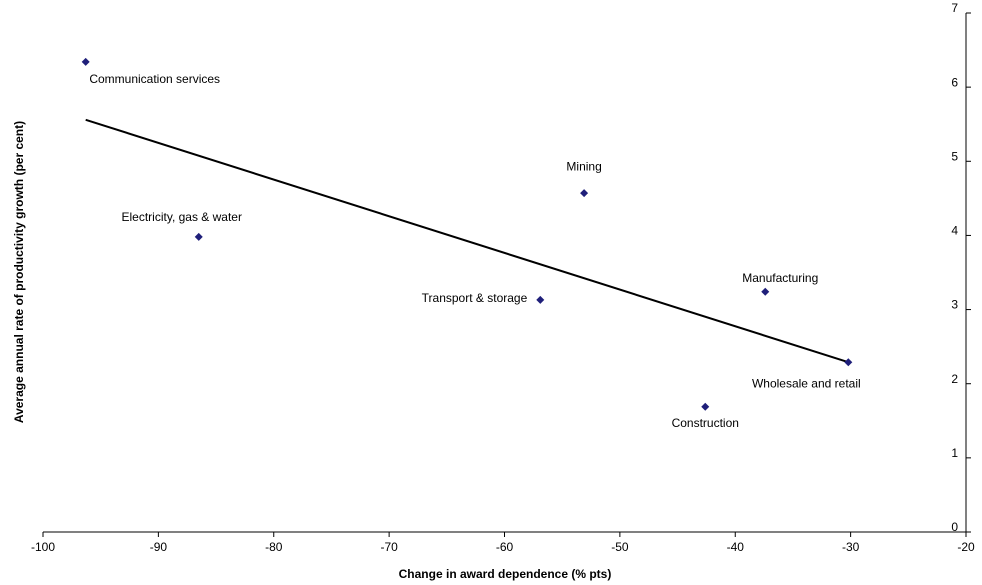 Image resolution: width=982 pixels, height=585 pixels. Describe the element at coordinates (954, 8) in the screenshot. I see `y-tick-label: 7` at that location.